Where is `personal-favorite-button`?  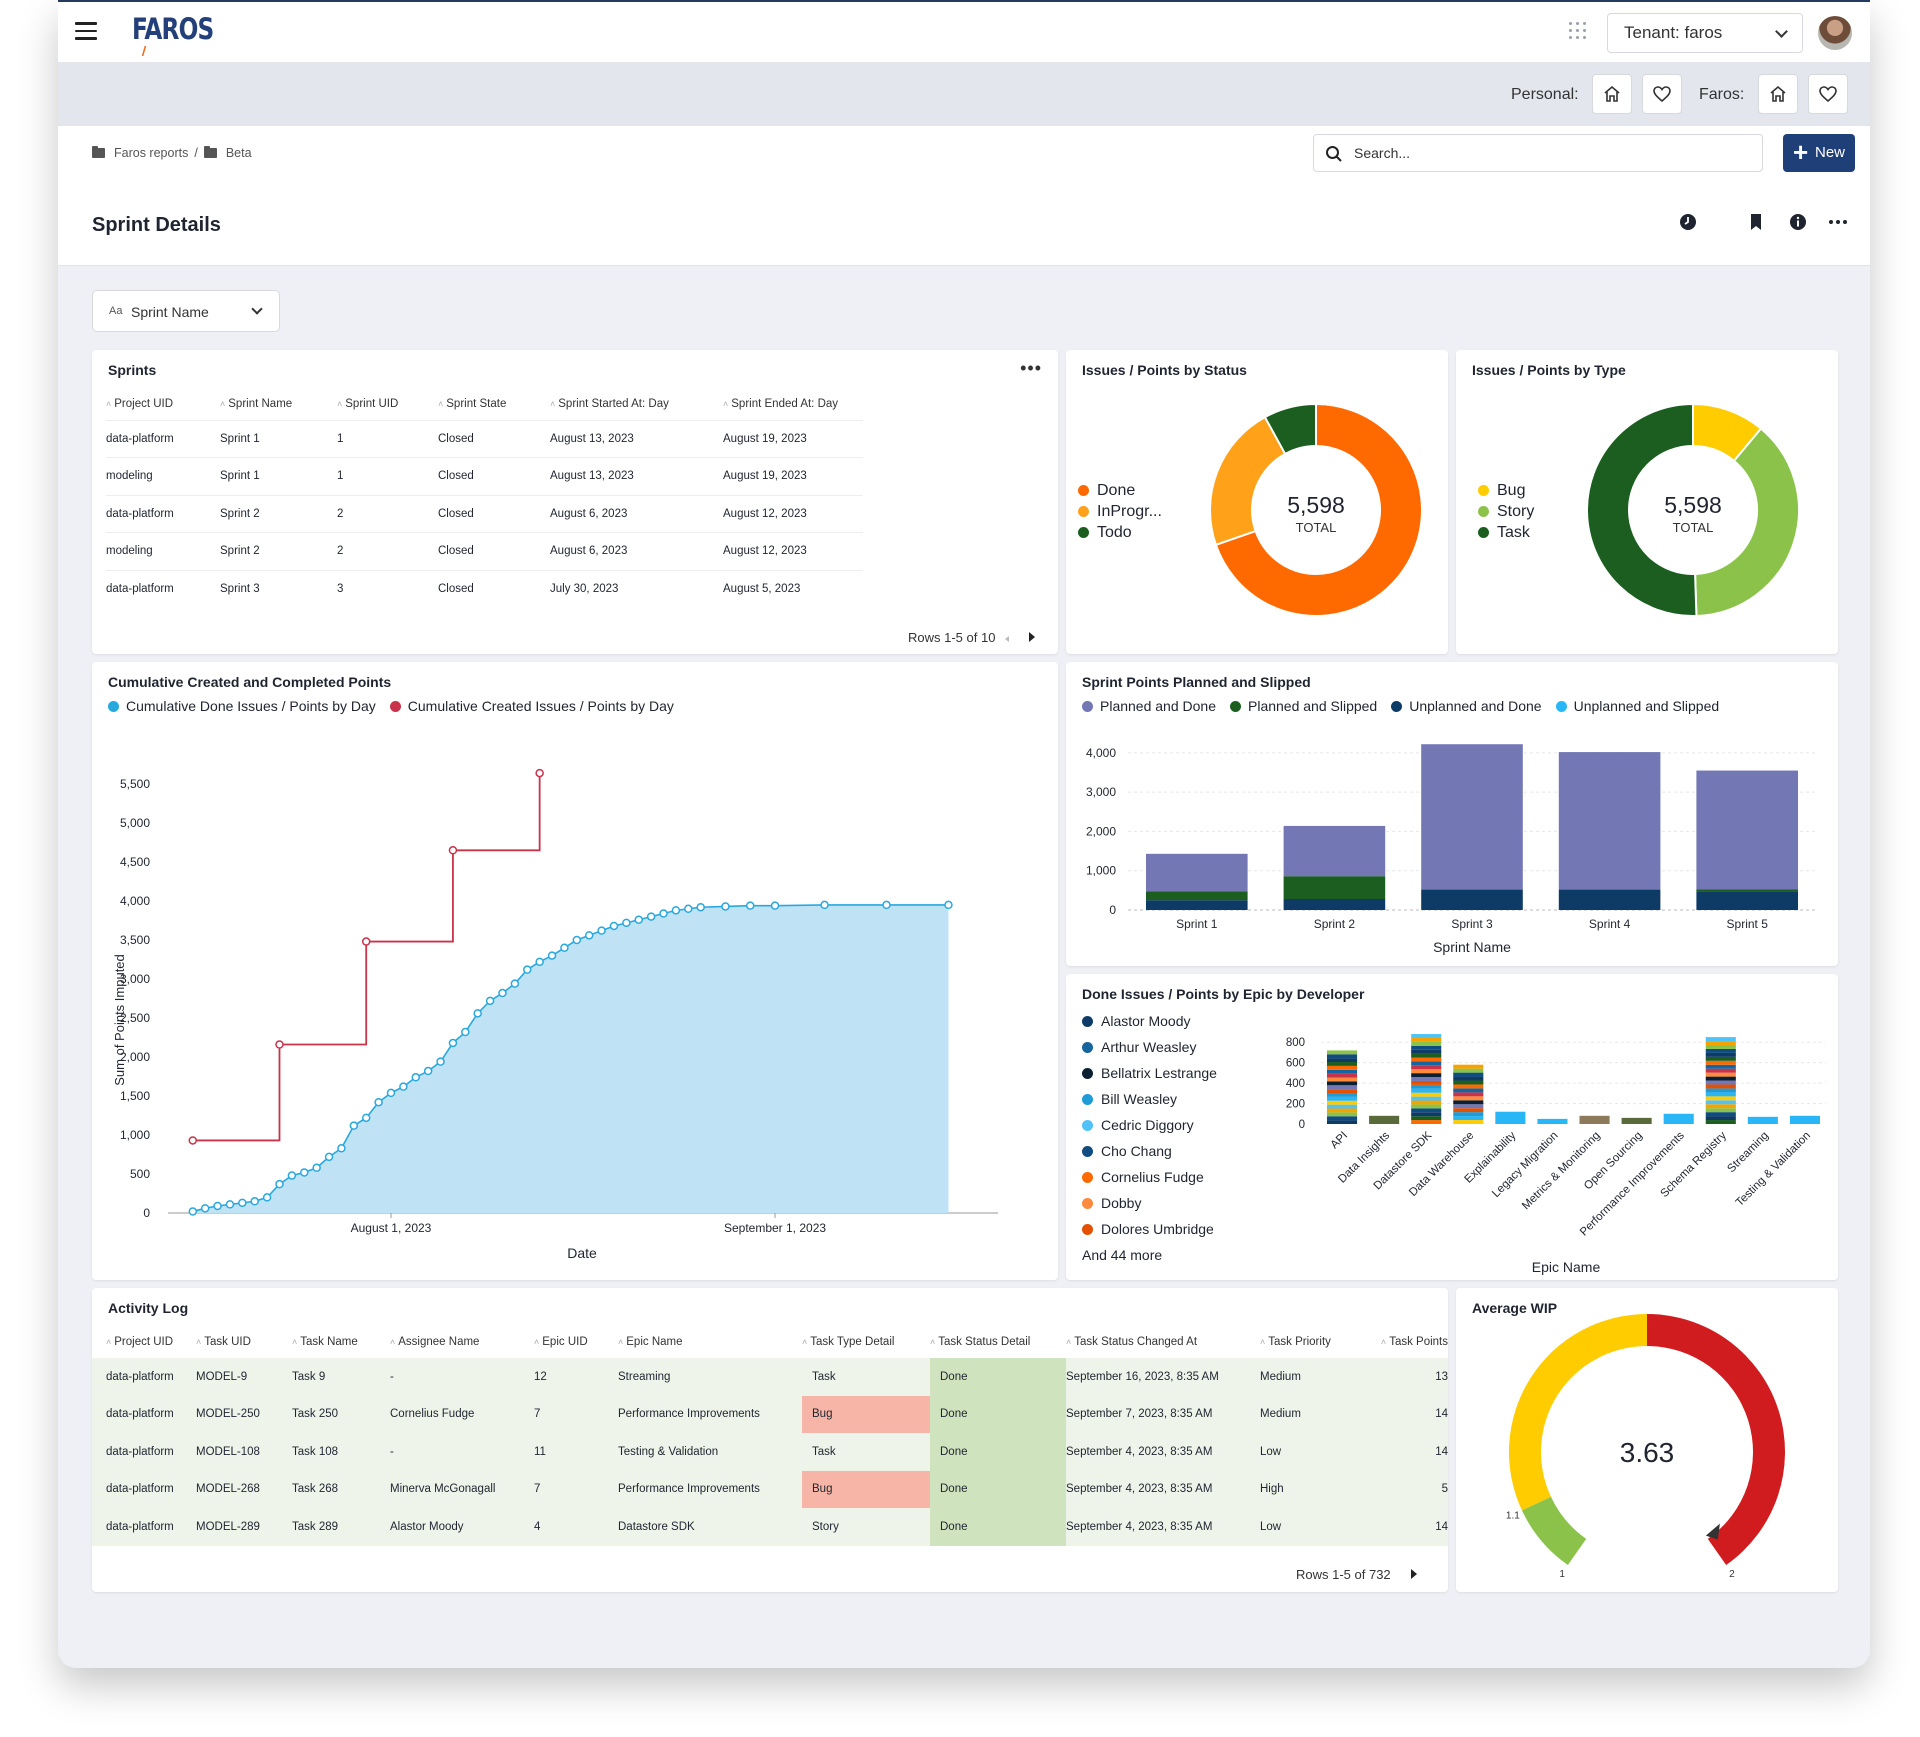
personal-favorite-button is located at coordinates (1662, 94).